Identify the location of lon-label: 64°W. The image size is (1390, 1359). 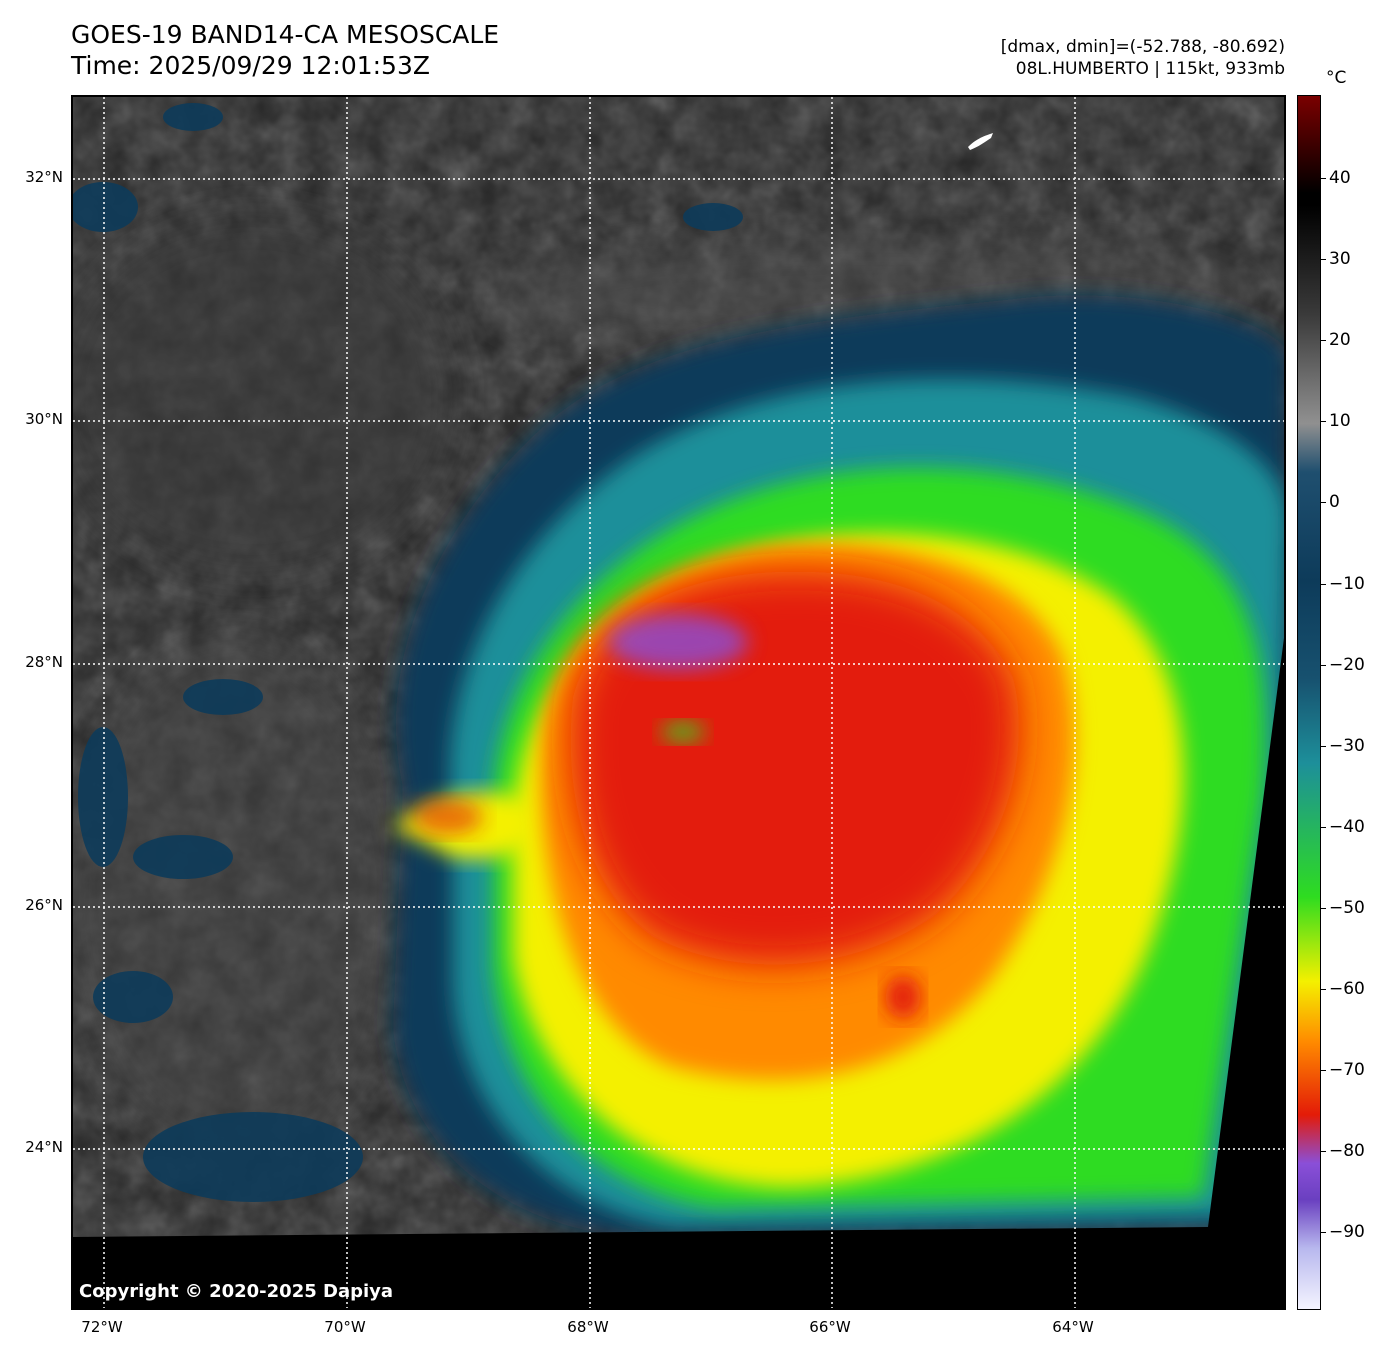
(1073, 1327).